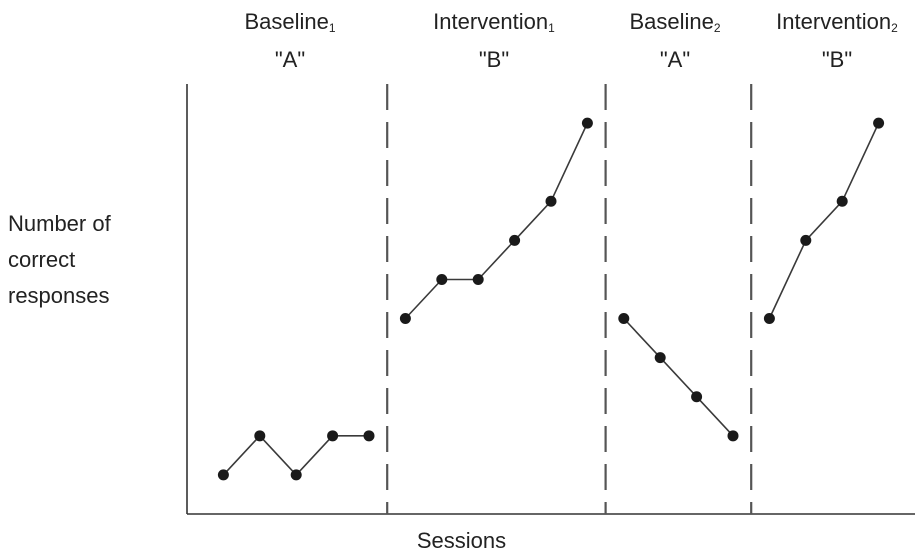 This screenshot has width=923, height=560. Describe the element at coordinates (59, 295) in the screenshot. I see `y-axis-label-line: responses` at that location.